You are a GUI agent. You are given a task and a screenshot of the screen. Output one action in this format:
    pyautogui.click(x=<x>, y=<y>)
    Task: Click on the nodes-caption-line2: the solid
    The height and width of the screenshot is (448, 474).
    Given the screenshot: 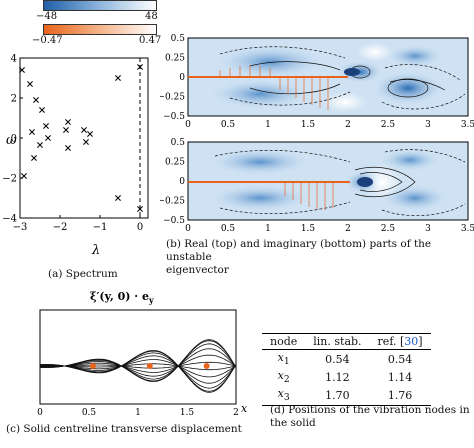 What is the action you would take?
    pyautogui.click(x=293, y=423)
    